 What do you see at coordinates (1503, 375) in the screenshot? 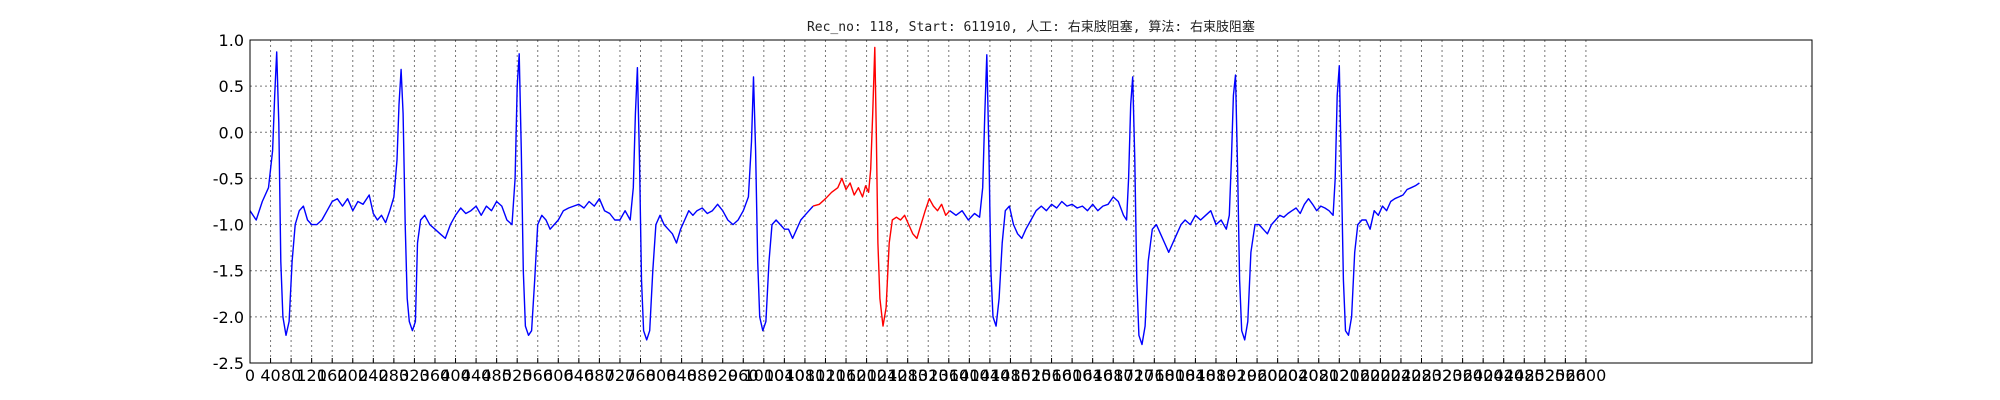
I see `x-tick-label: 2440` at bounding box center [1503, 375].